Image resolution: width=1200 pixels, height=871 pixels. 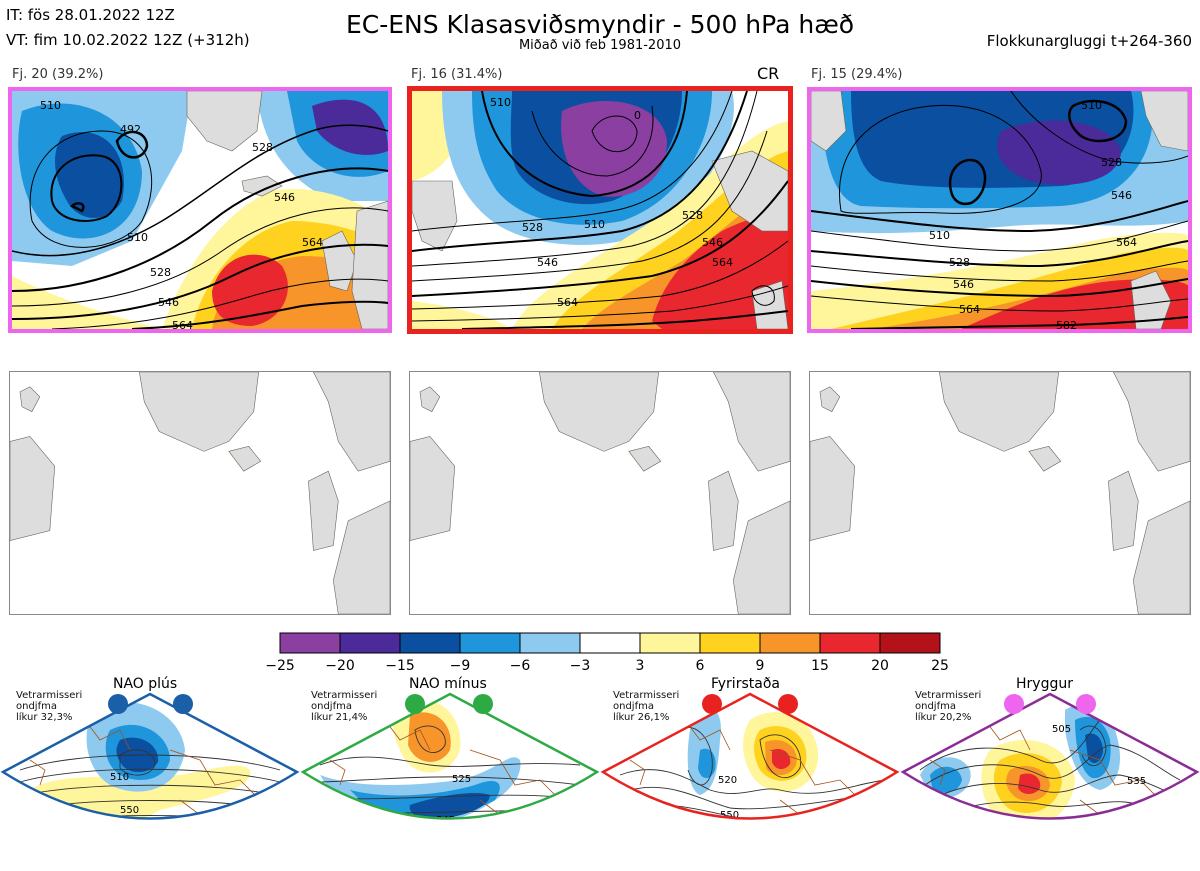 What do you see at coordinates (457, 74) in the screenshot?
I see `cluster-2-label: Fj. 16 (31.4%)` at bounding box center [457, 74].